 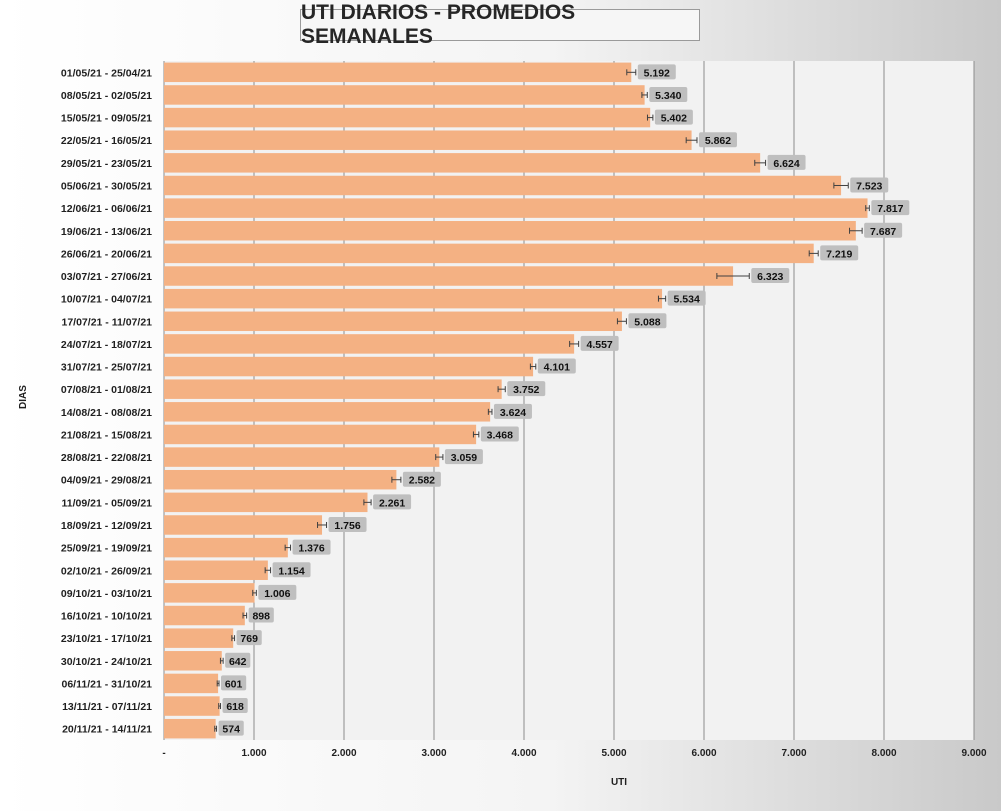 What do you see at coordinates (106, 186) in the screenshot?
I see `category-label: 05/06/21 - 30/05/21` at bounding box center [106, 186].